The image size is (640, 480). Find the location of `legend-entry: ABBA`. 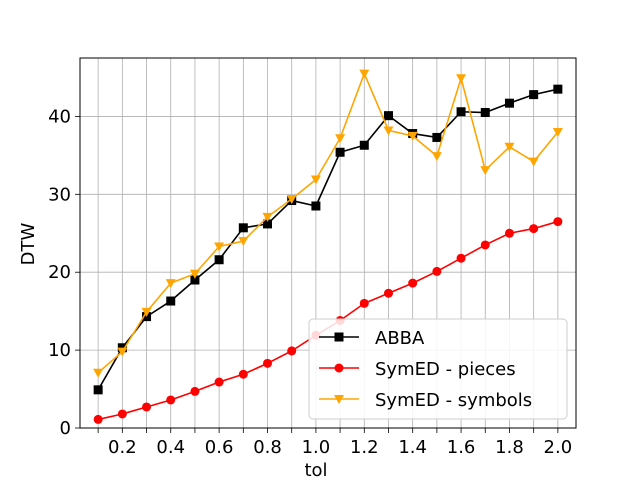

legend-entry: ABBA is located at coordinates (372, 338).